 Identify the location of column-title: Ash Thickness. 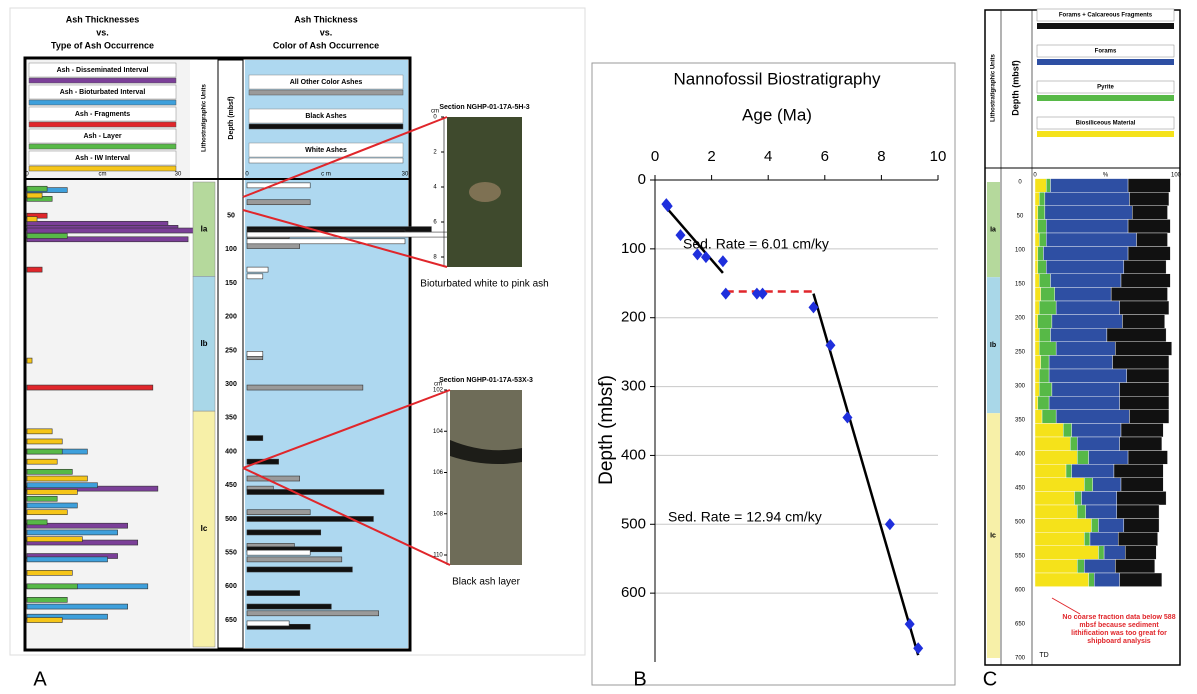
(326, 19).